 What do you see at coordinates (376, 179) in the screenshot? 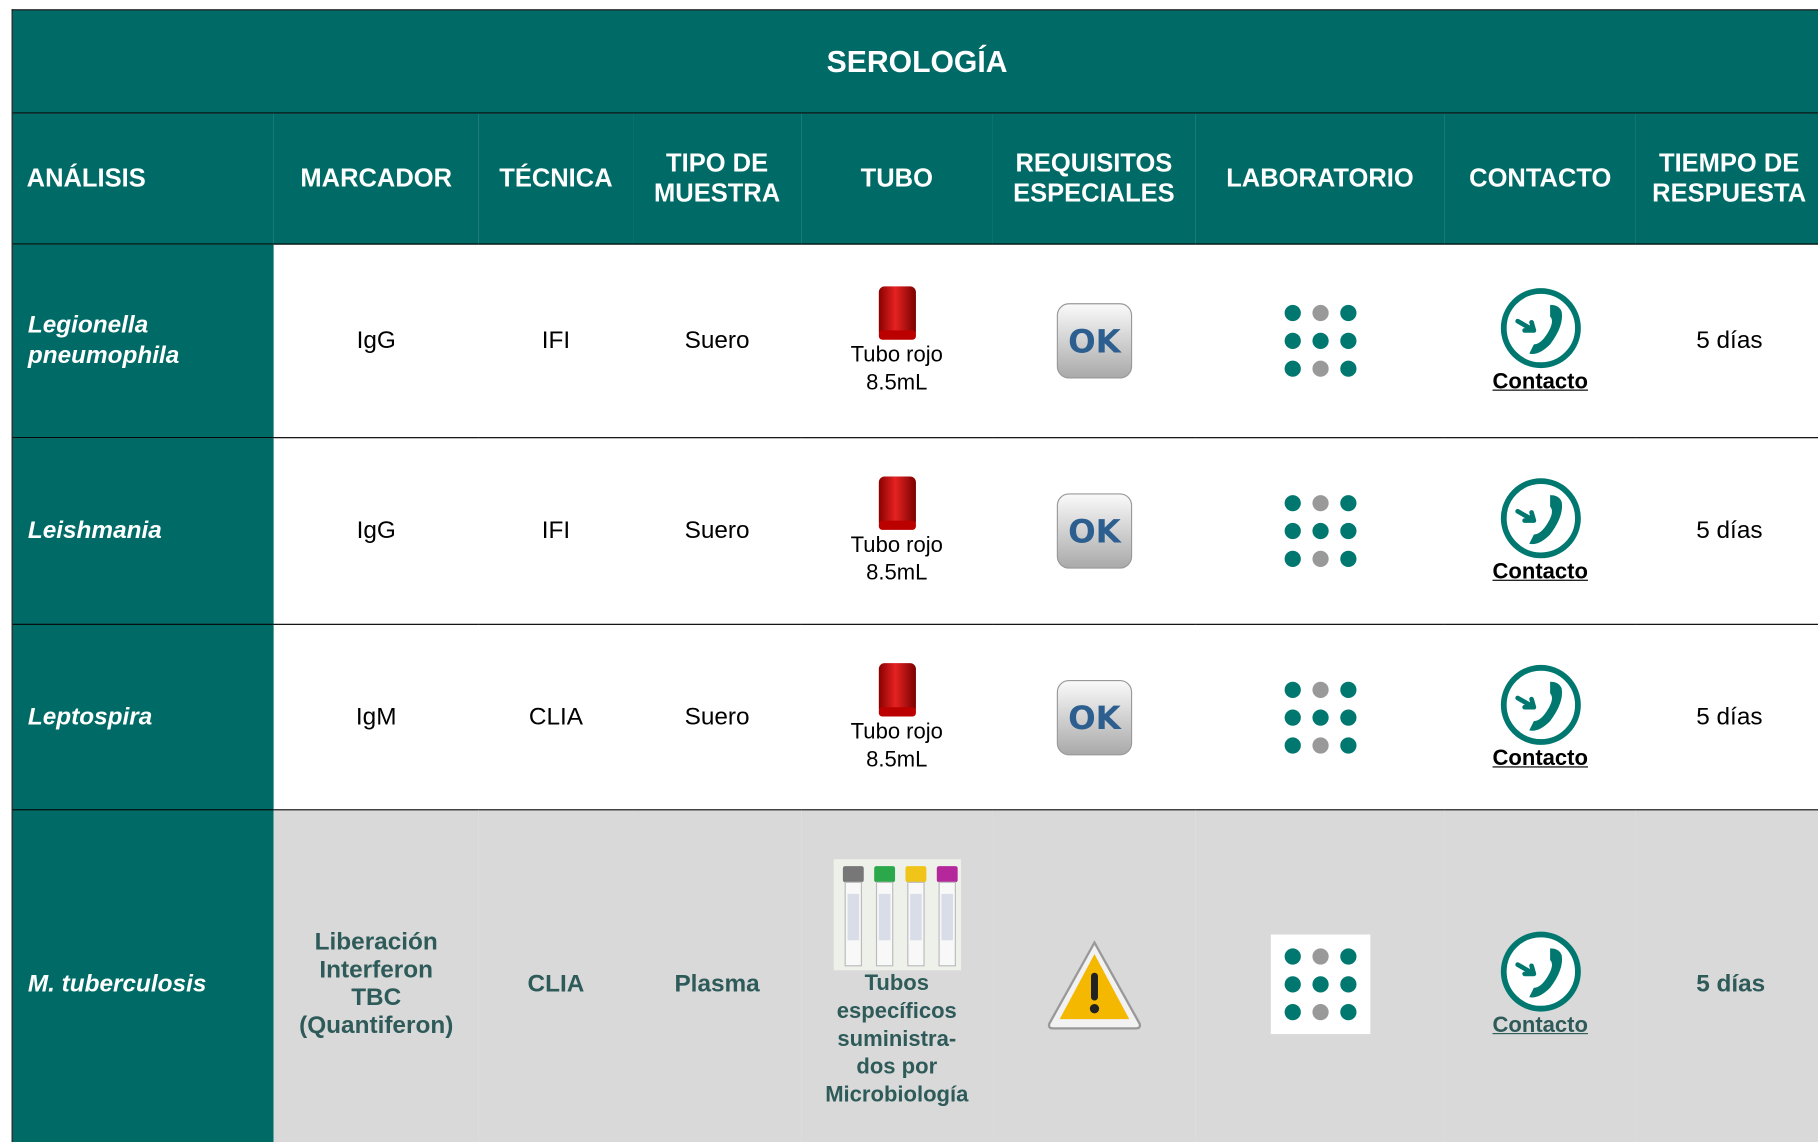
I see `column-header: MARCADOR` at bounding box center [376, 179].